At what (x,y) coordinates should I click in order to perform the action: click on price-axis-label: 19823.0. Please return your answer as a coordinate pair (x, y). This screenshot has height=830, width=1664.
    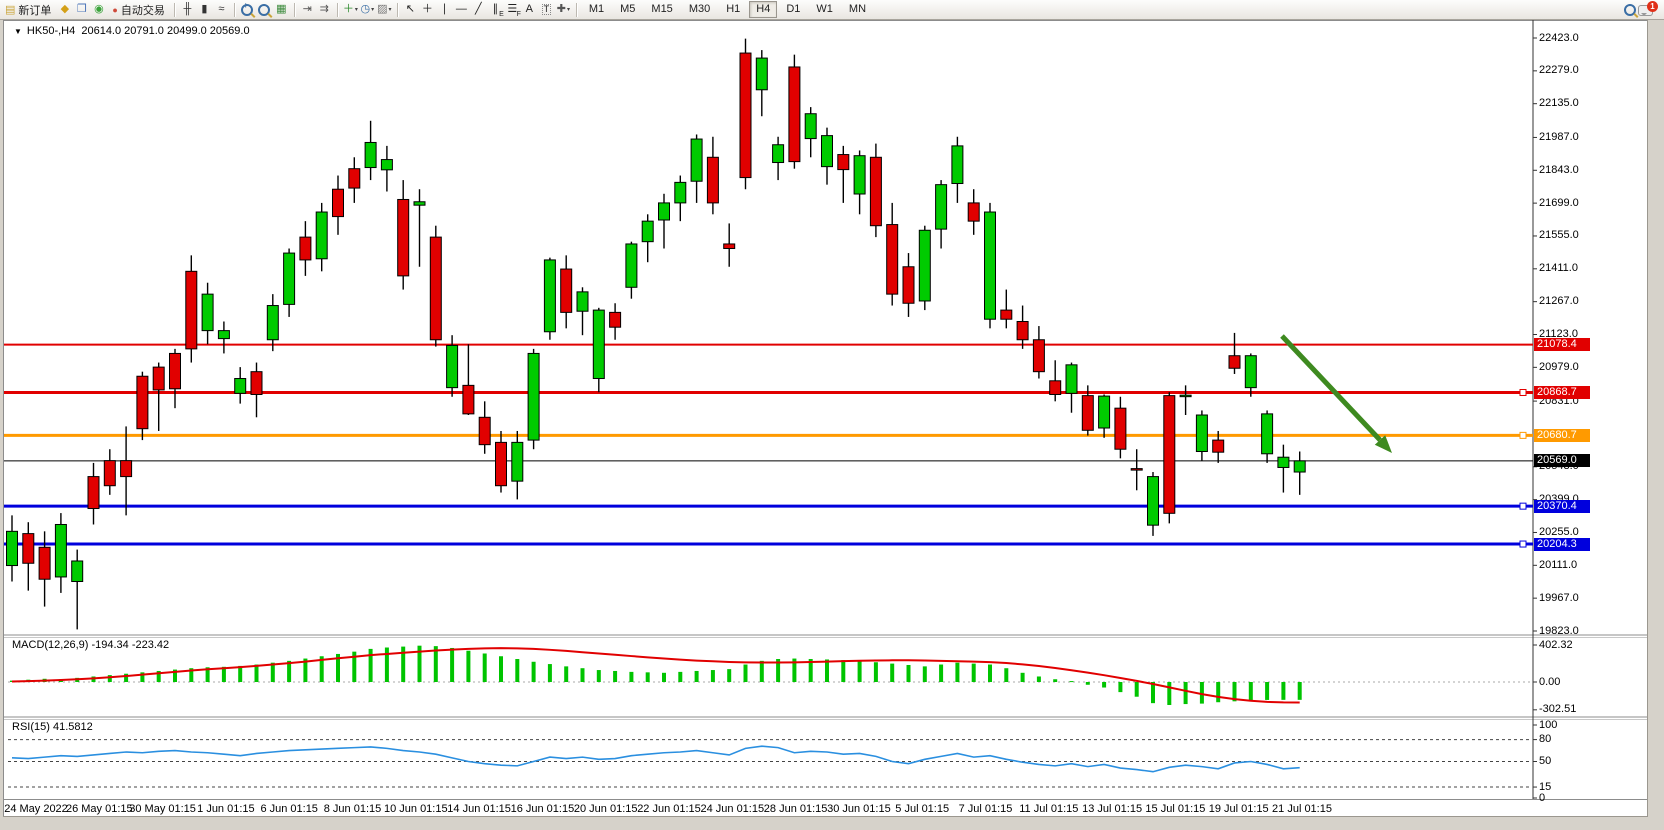
    Looking at the image, I should click on (1559, 630).